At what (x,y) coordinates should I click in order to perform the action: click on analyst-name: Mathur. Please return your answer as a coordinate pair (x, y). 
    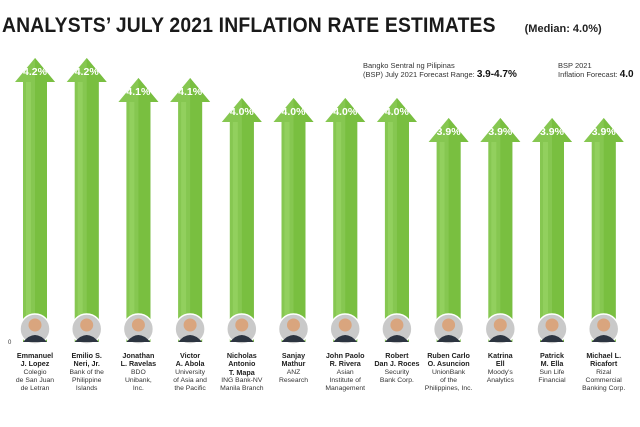
    Looking at the image, I should click on (293, 364).